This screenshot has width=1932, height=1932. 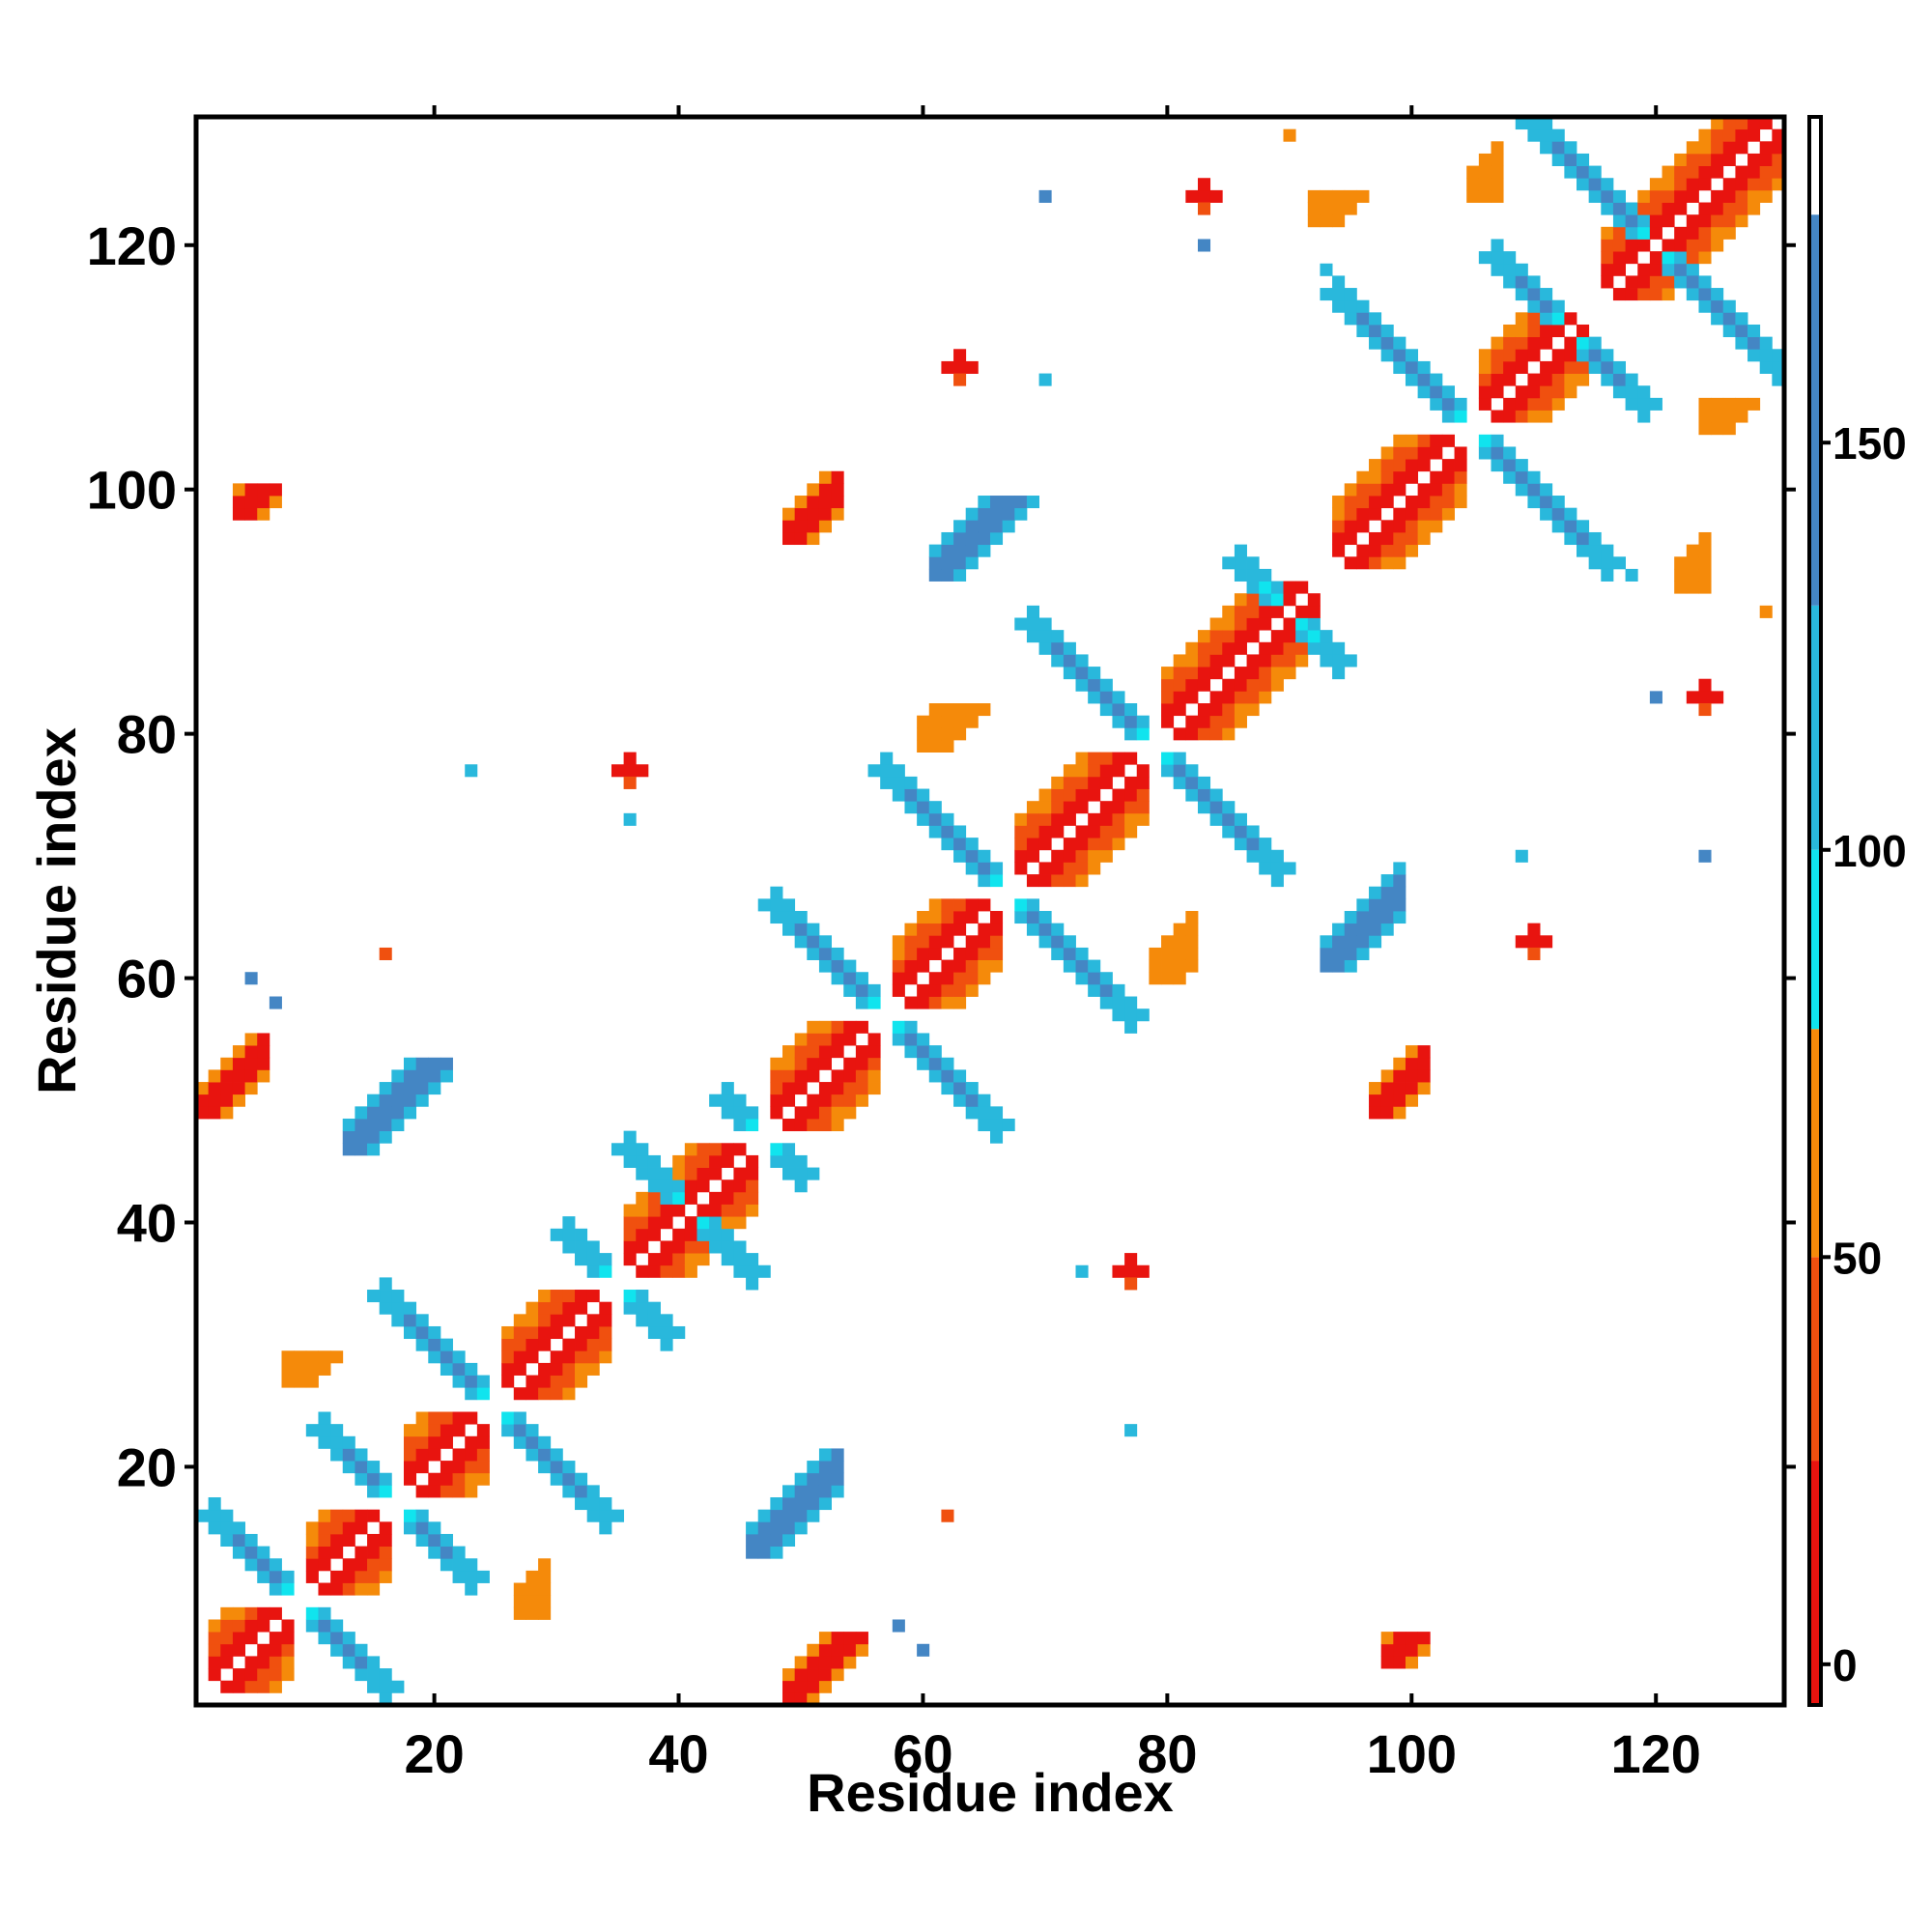 What do you see at coordinates (1870, 443) in the screenshot?
I see `colorbar-tick-label: 150` at bounding box center [1870, 443].